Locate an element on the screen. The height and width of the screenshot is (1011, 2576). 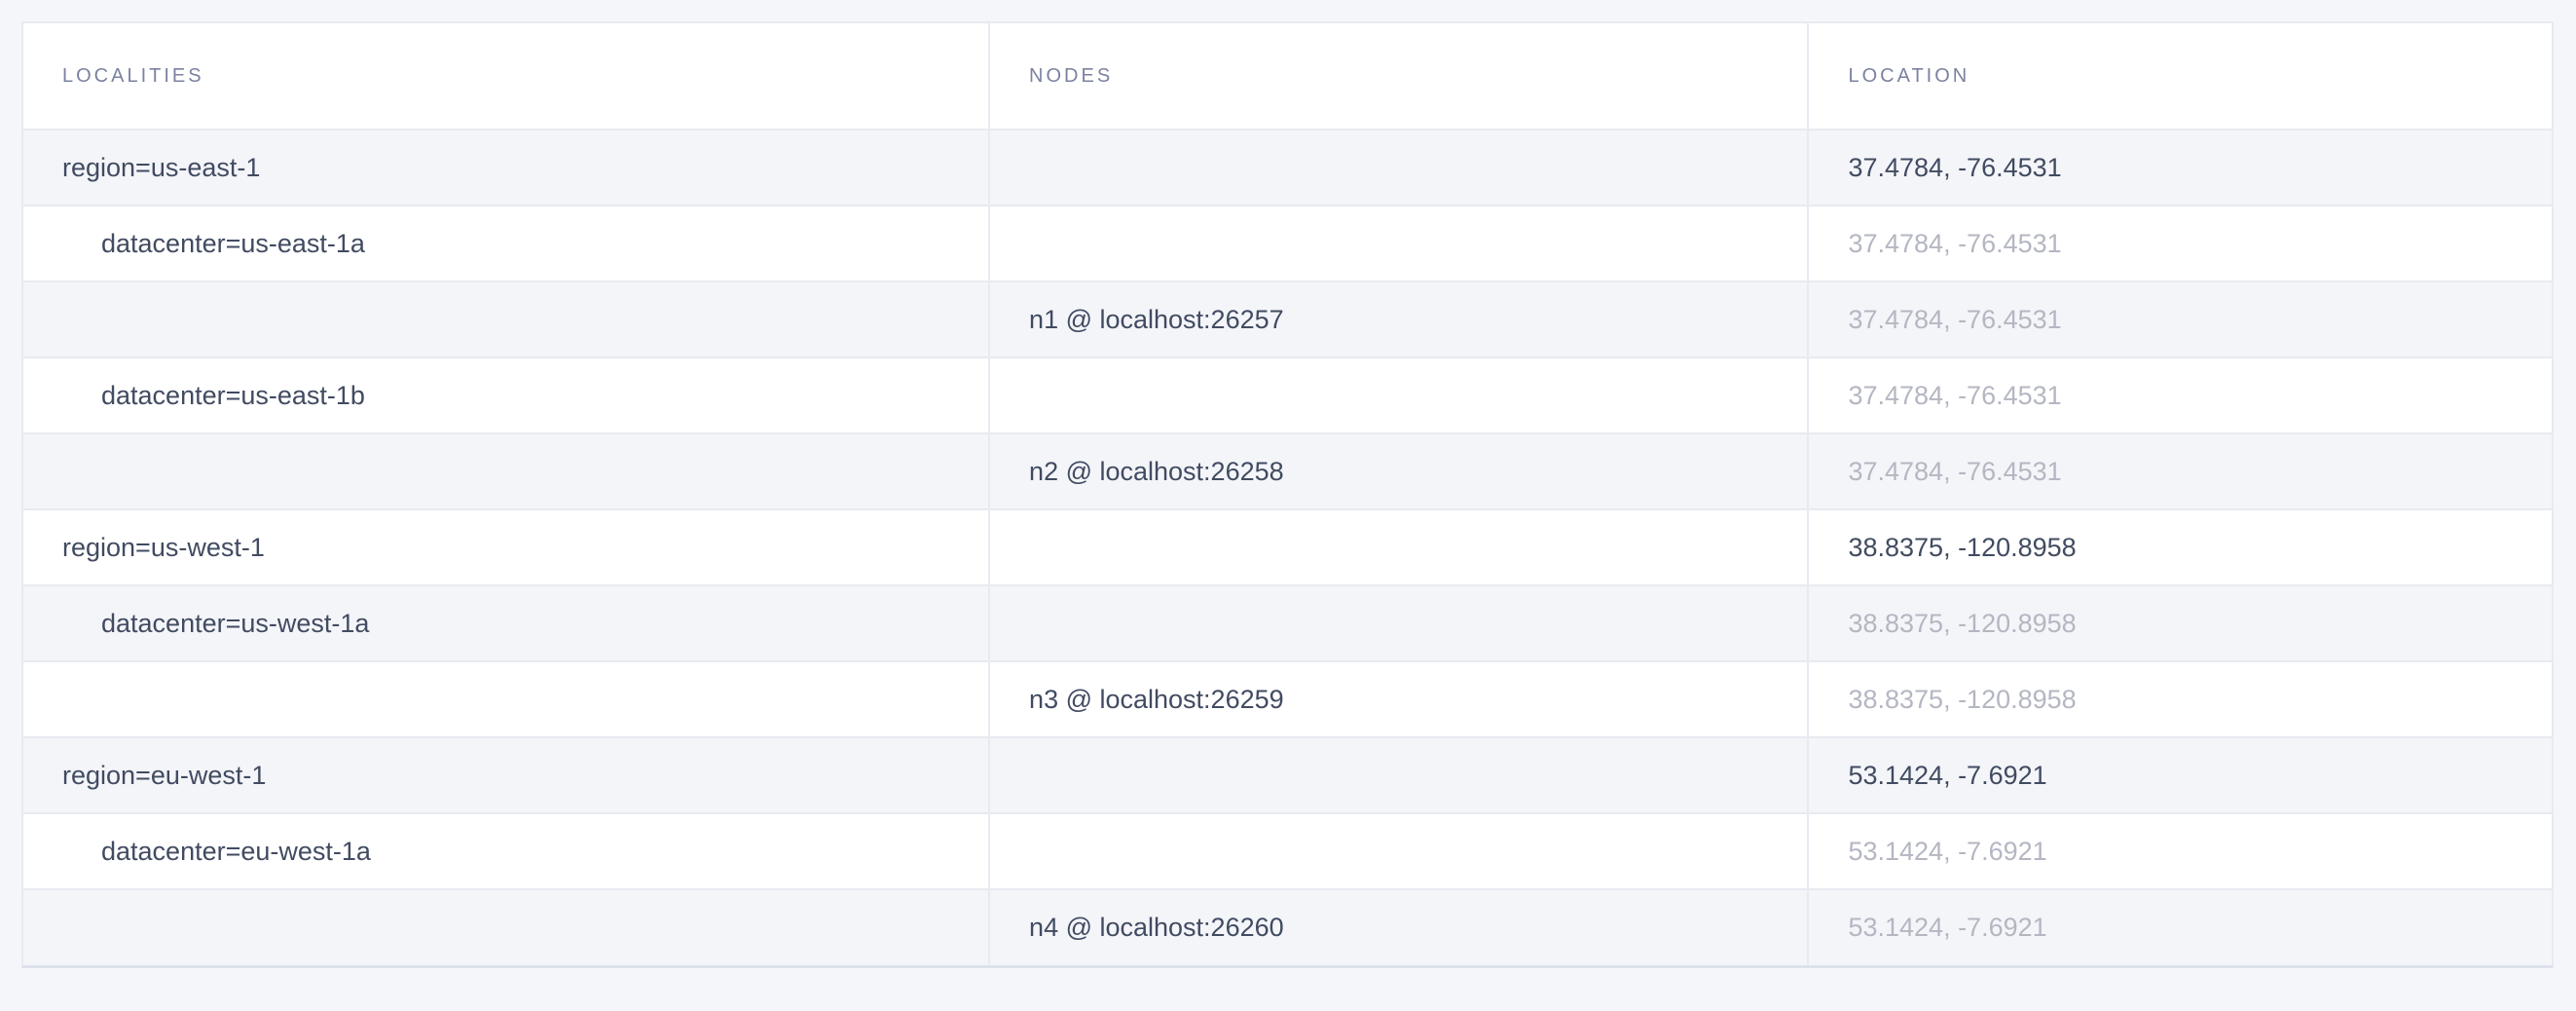
locality-cell: region=us-west-1 is located at coordinates (506, 546).